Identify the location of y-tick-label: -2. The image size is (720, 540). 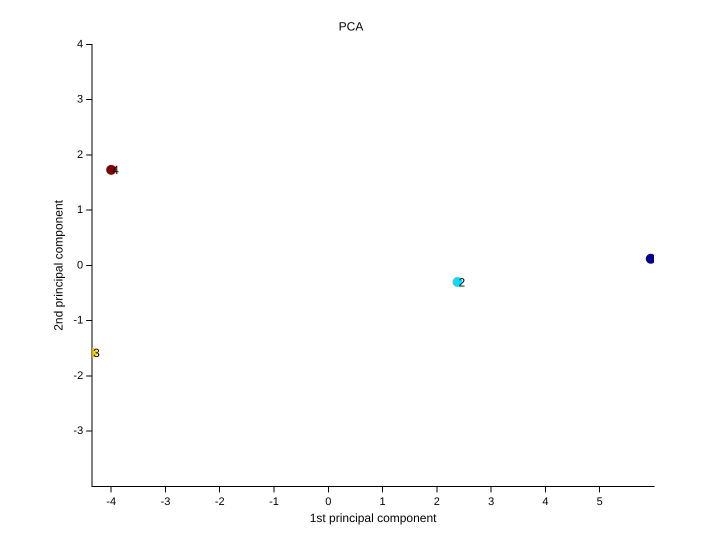
(78, 376).